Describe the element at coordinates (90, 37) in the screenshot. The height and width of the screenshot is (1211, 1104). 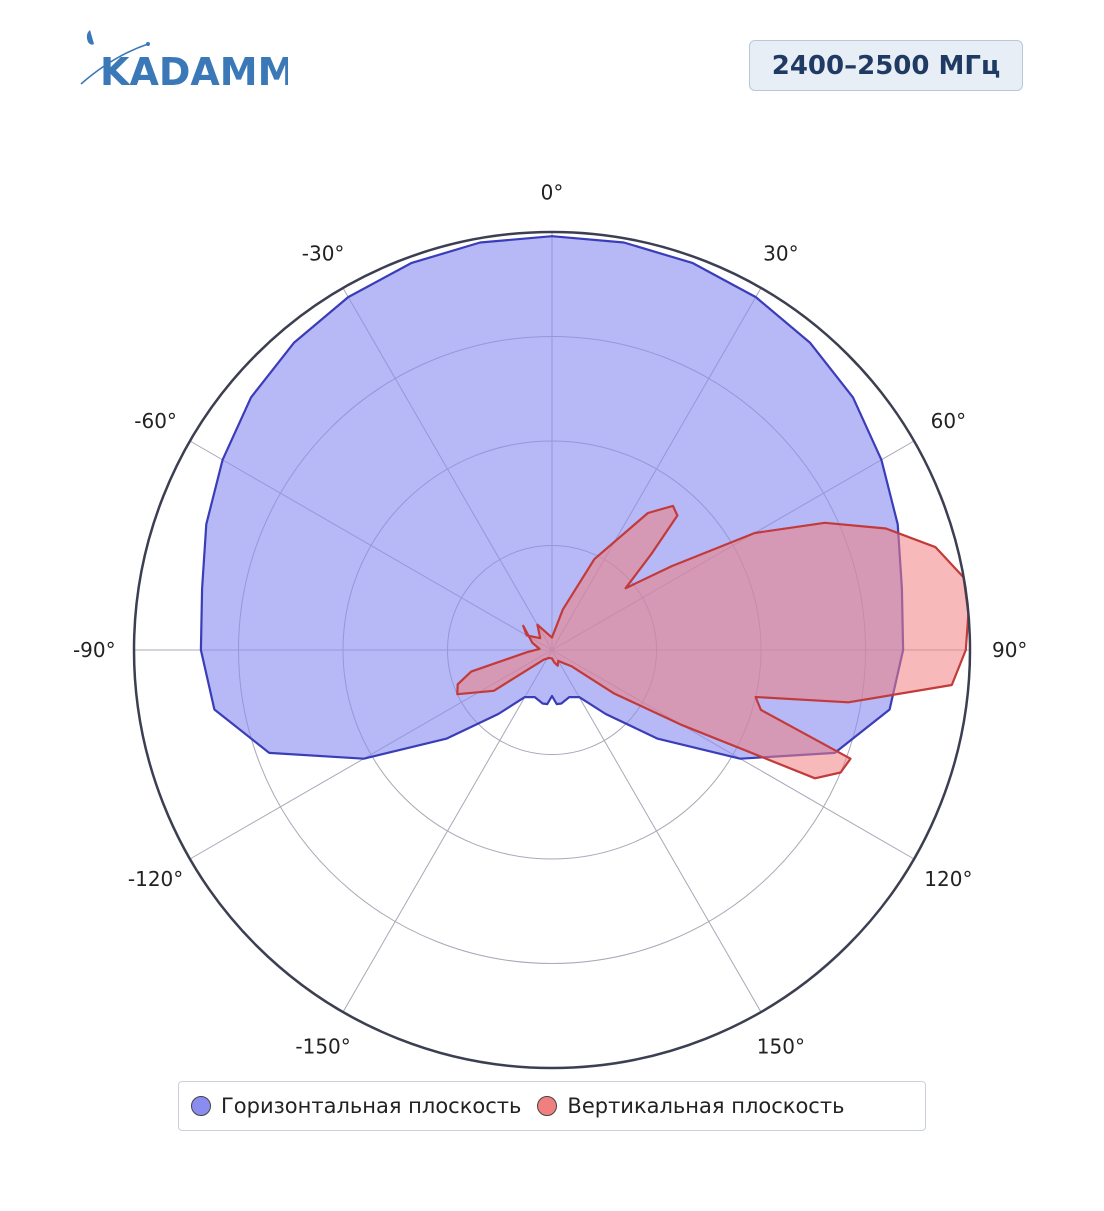
I see `logo-mark-icon` at that location.